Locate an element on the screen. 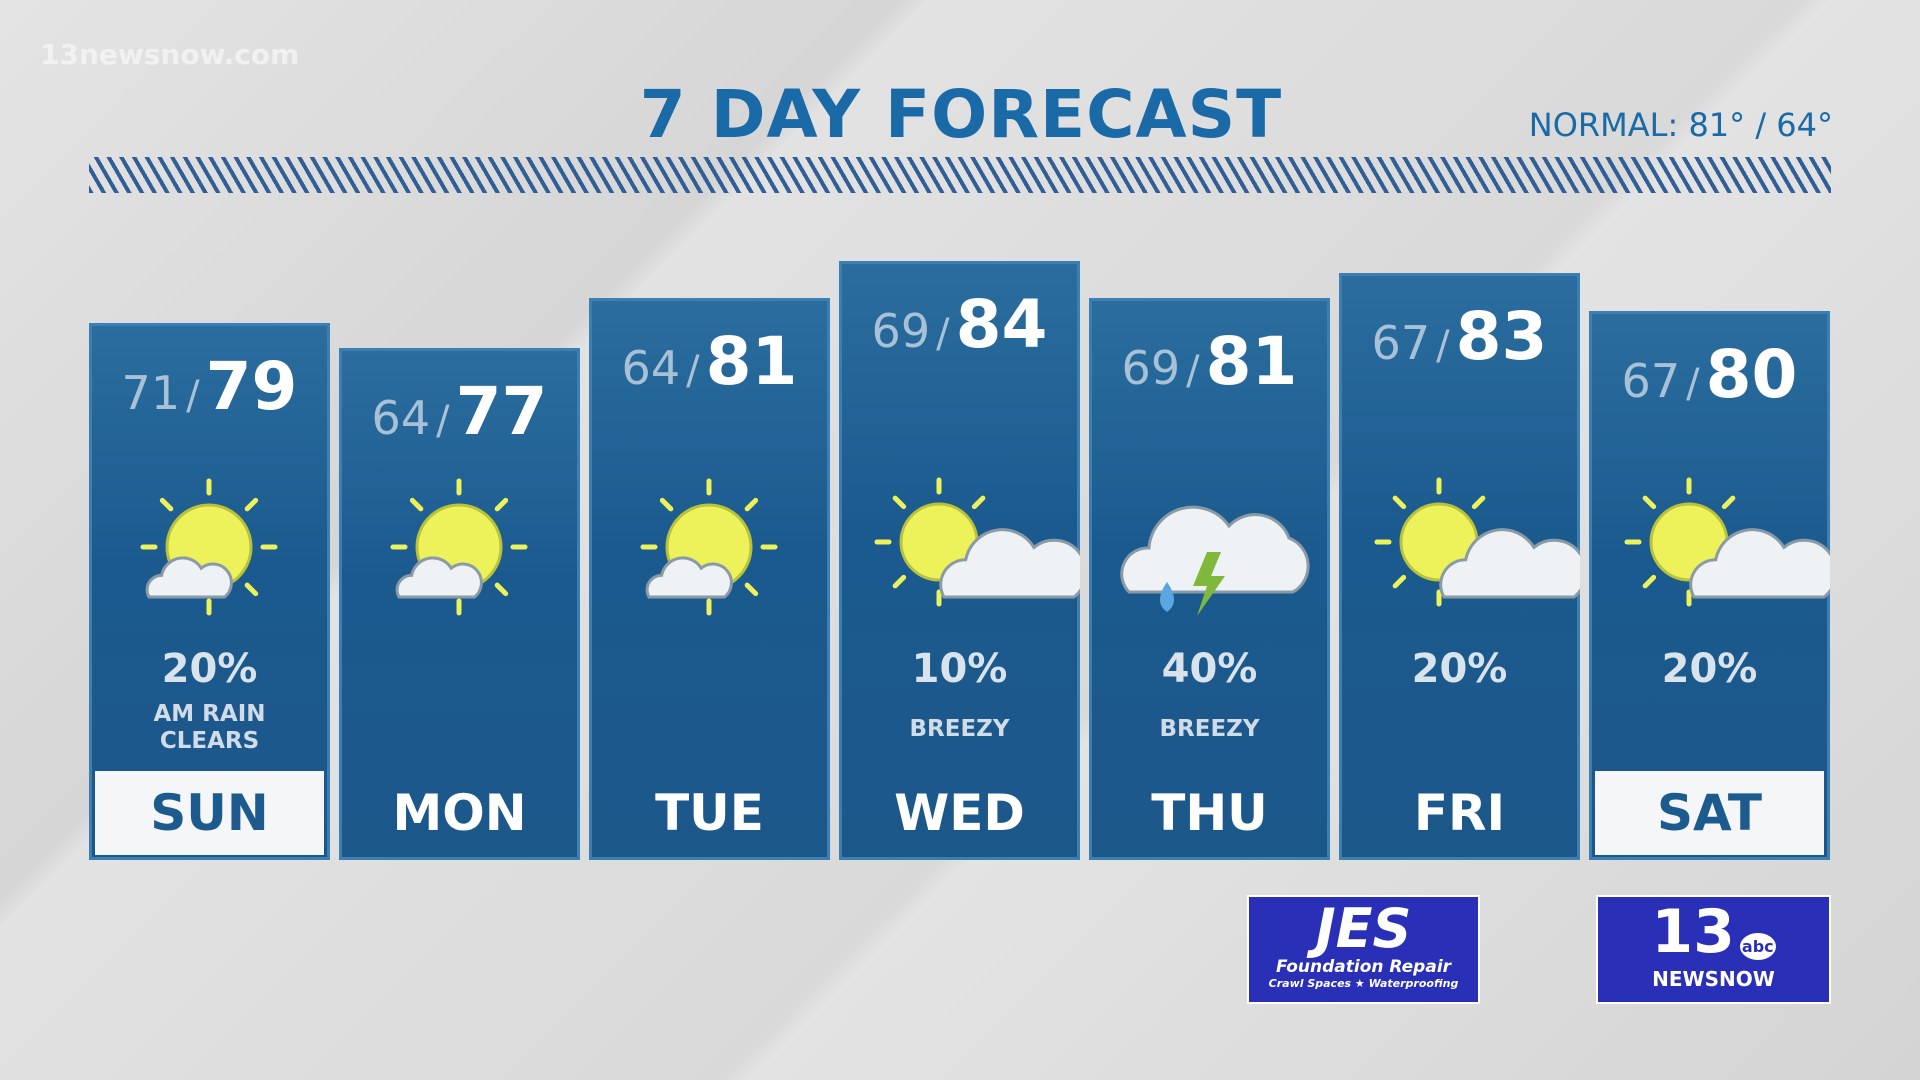  day-label: THU is located at coordinates (1209, 813).